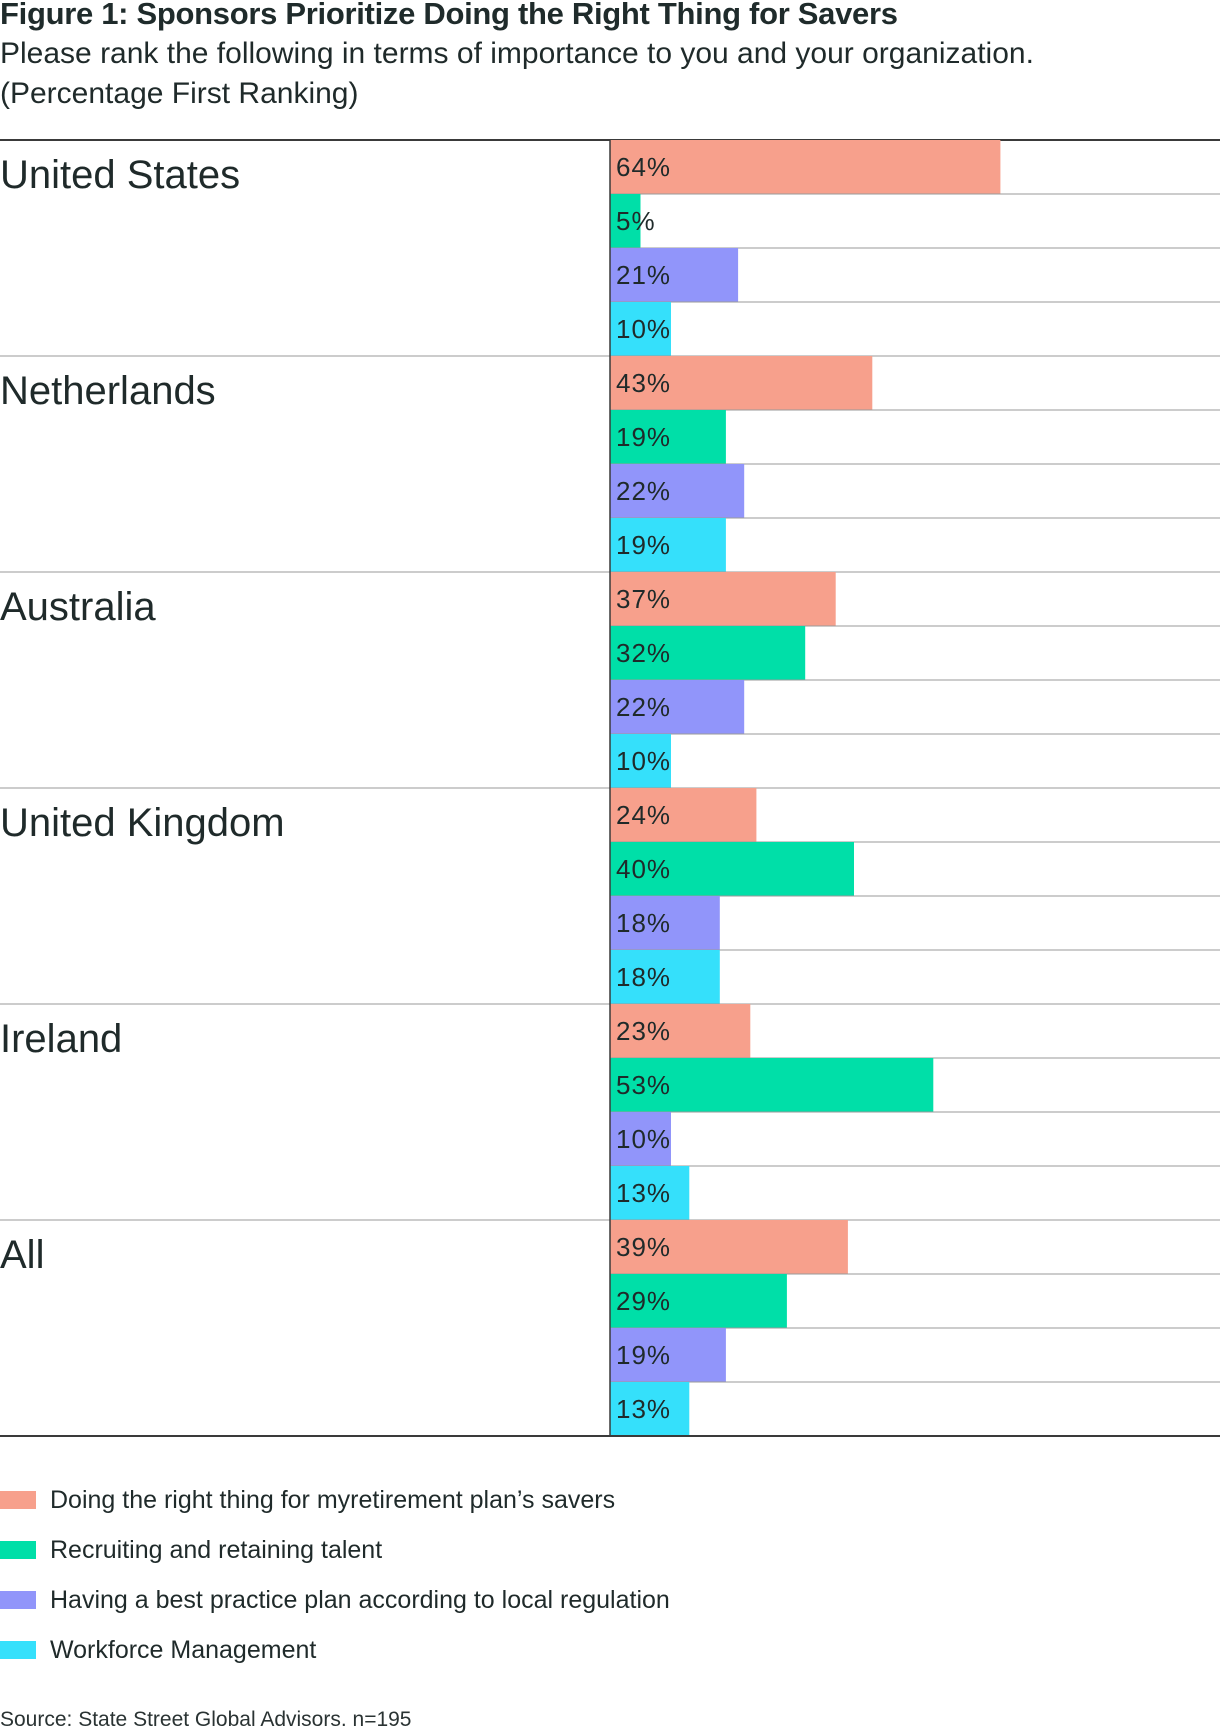  I want to click on data-label: 53%, so click(643, 1085).